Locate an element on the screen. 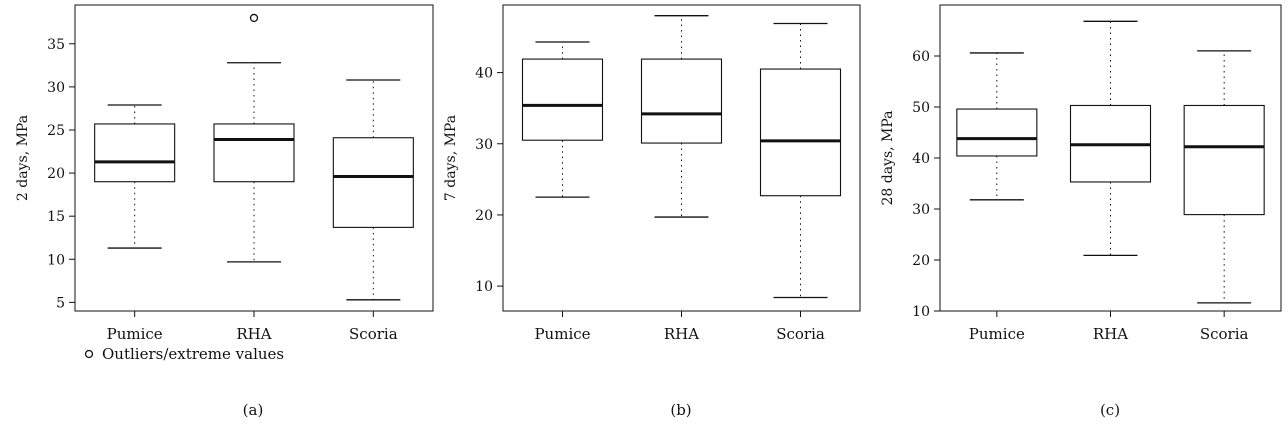  panel-label: (c) is located at coordinates (1110, 410).